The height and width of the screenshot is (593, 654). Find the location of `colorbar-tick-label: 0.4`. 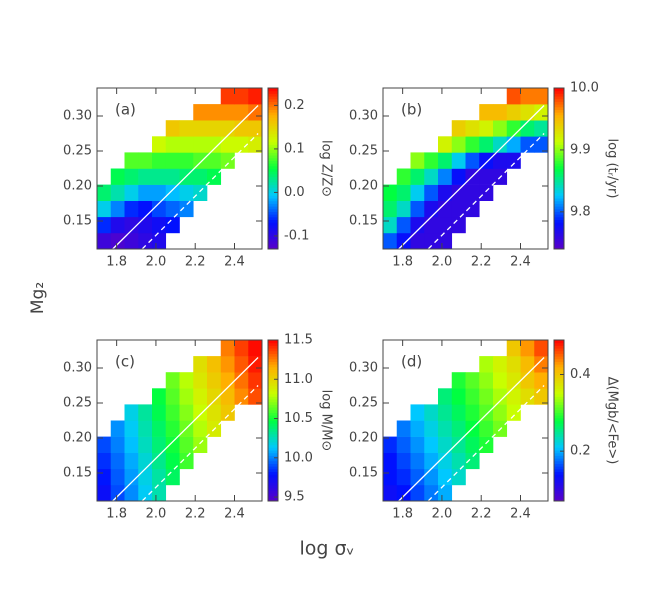

colorbar-tick-label: 0.4 is located at coordinates (580, 374).